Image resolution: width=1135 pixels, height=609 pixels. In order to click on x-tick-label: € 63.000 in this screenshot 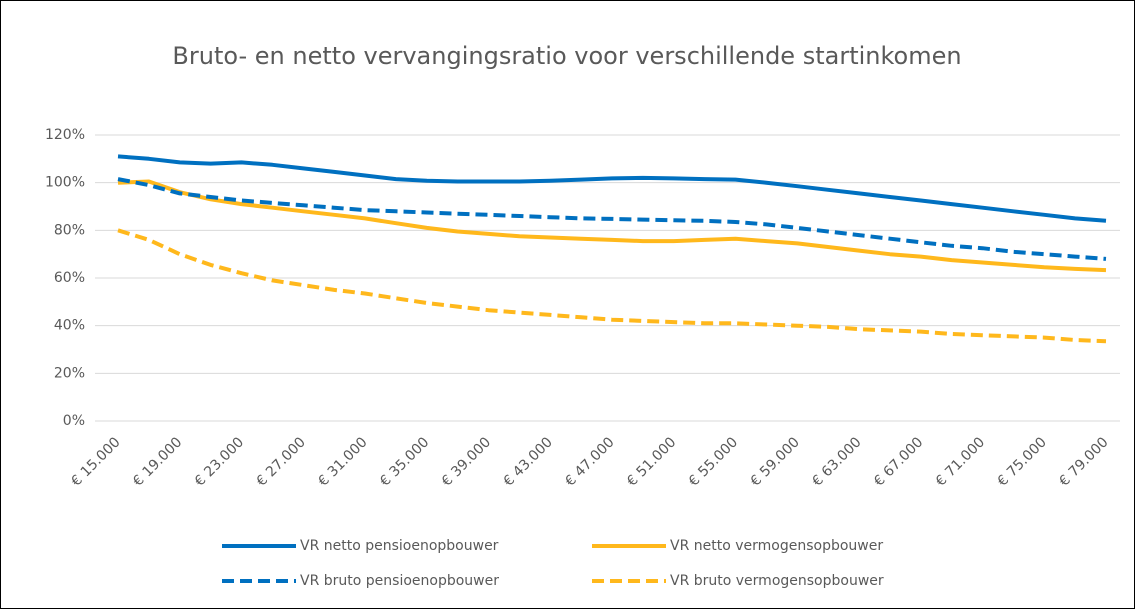, I will do `click(836, 461)`.